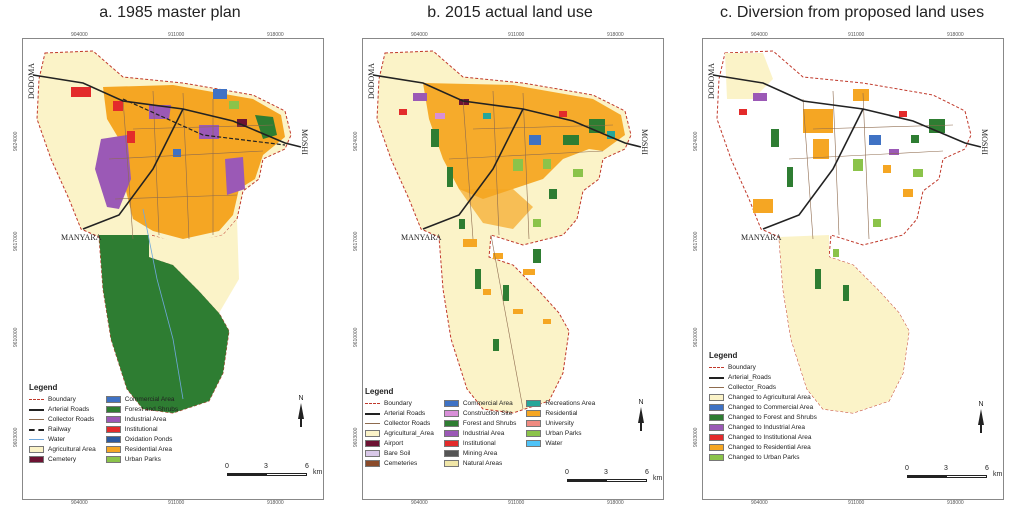 This screenshot has width=1024, height=510. Describe the element at coordinates (763, 427) in the screenshot. I see `legend-item: Changed to Industrial Area` at that location.